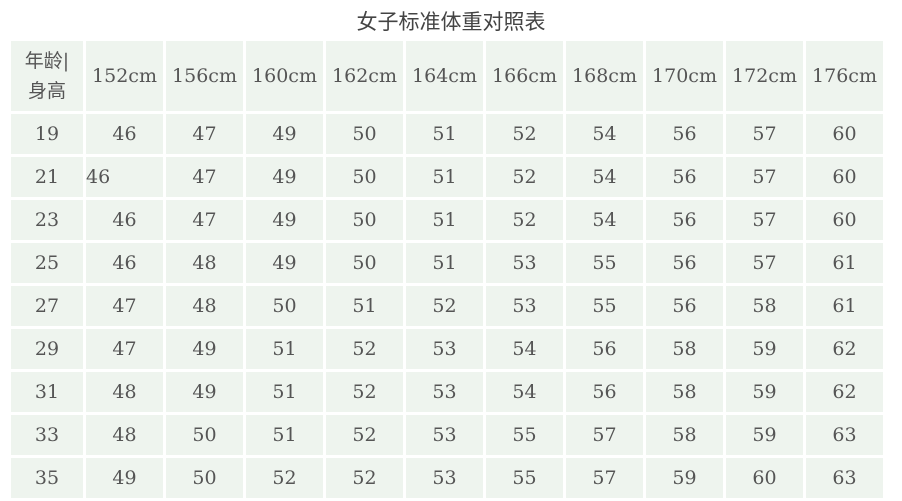 The width and height of the screenshot is (902, 501). Describe the element at coordinates (47, 435) in the screenshot. I see `age-cell: 33` at that location.